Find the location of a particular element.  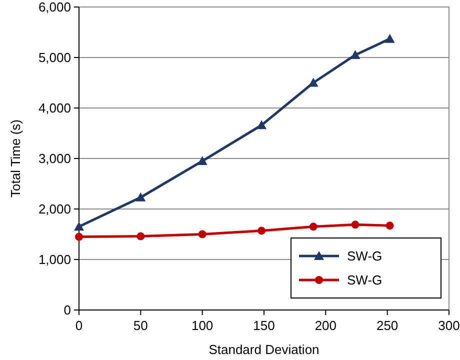

y-tick-label: 0 is located at coordinates (67, 310).